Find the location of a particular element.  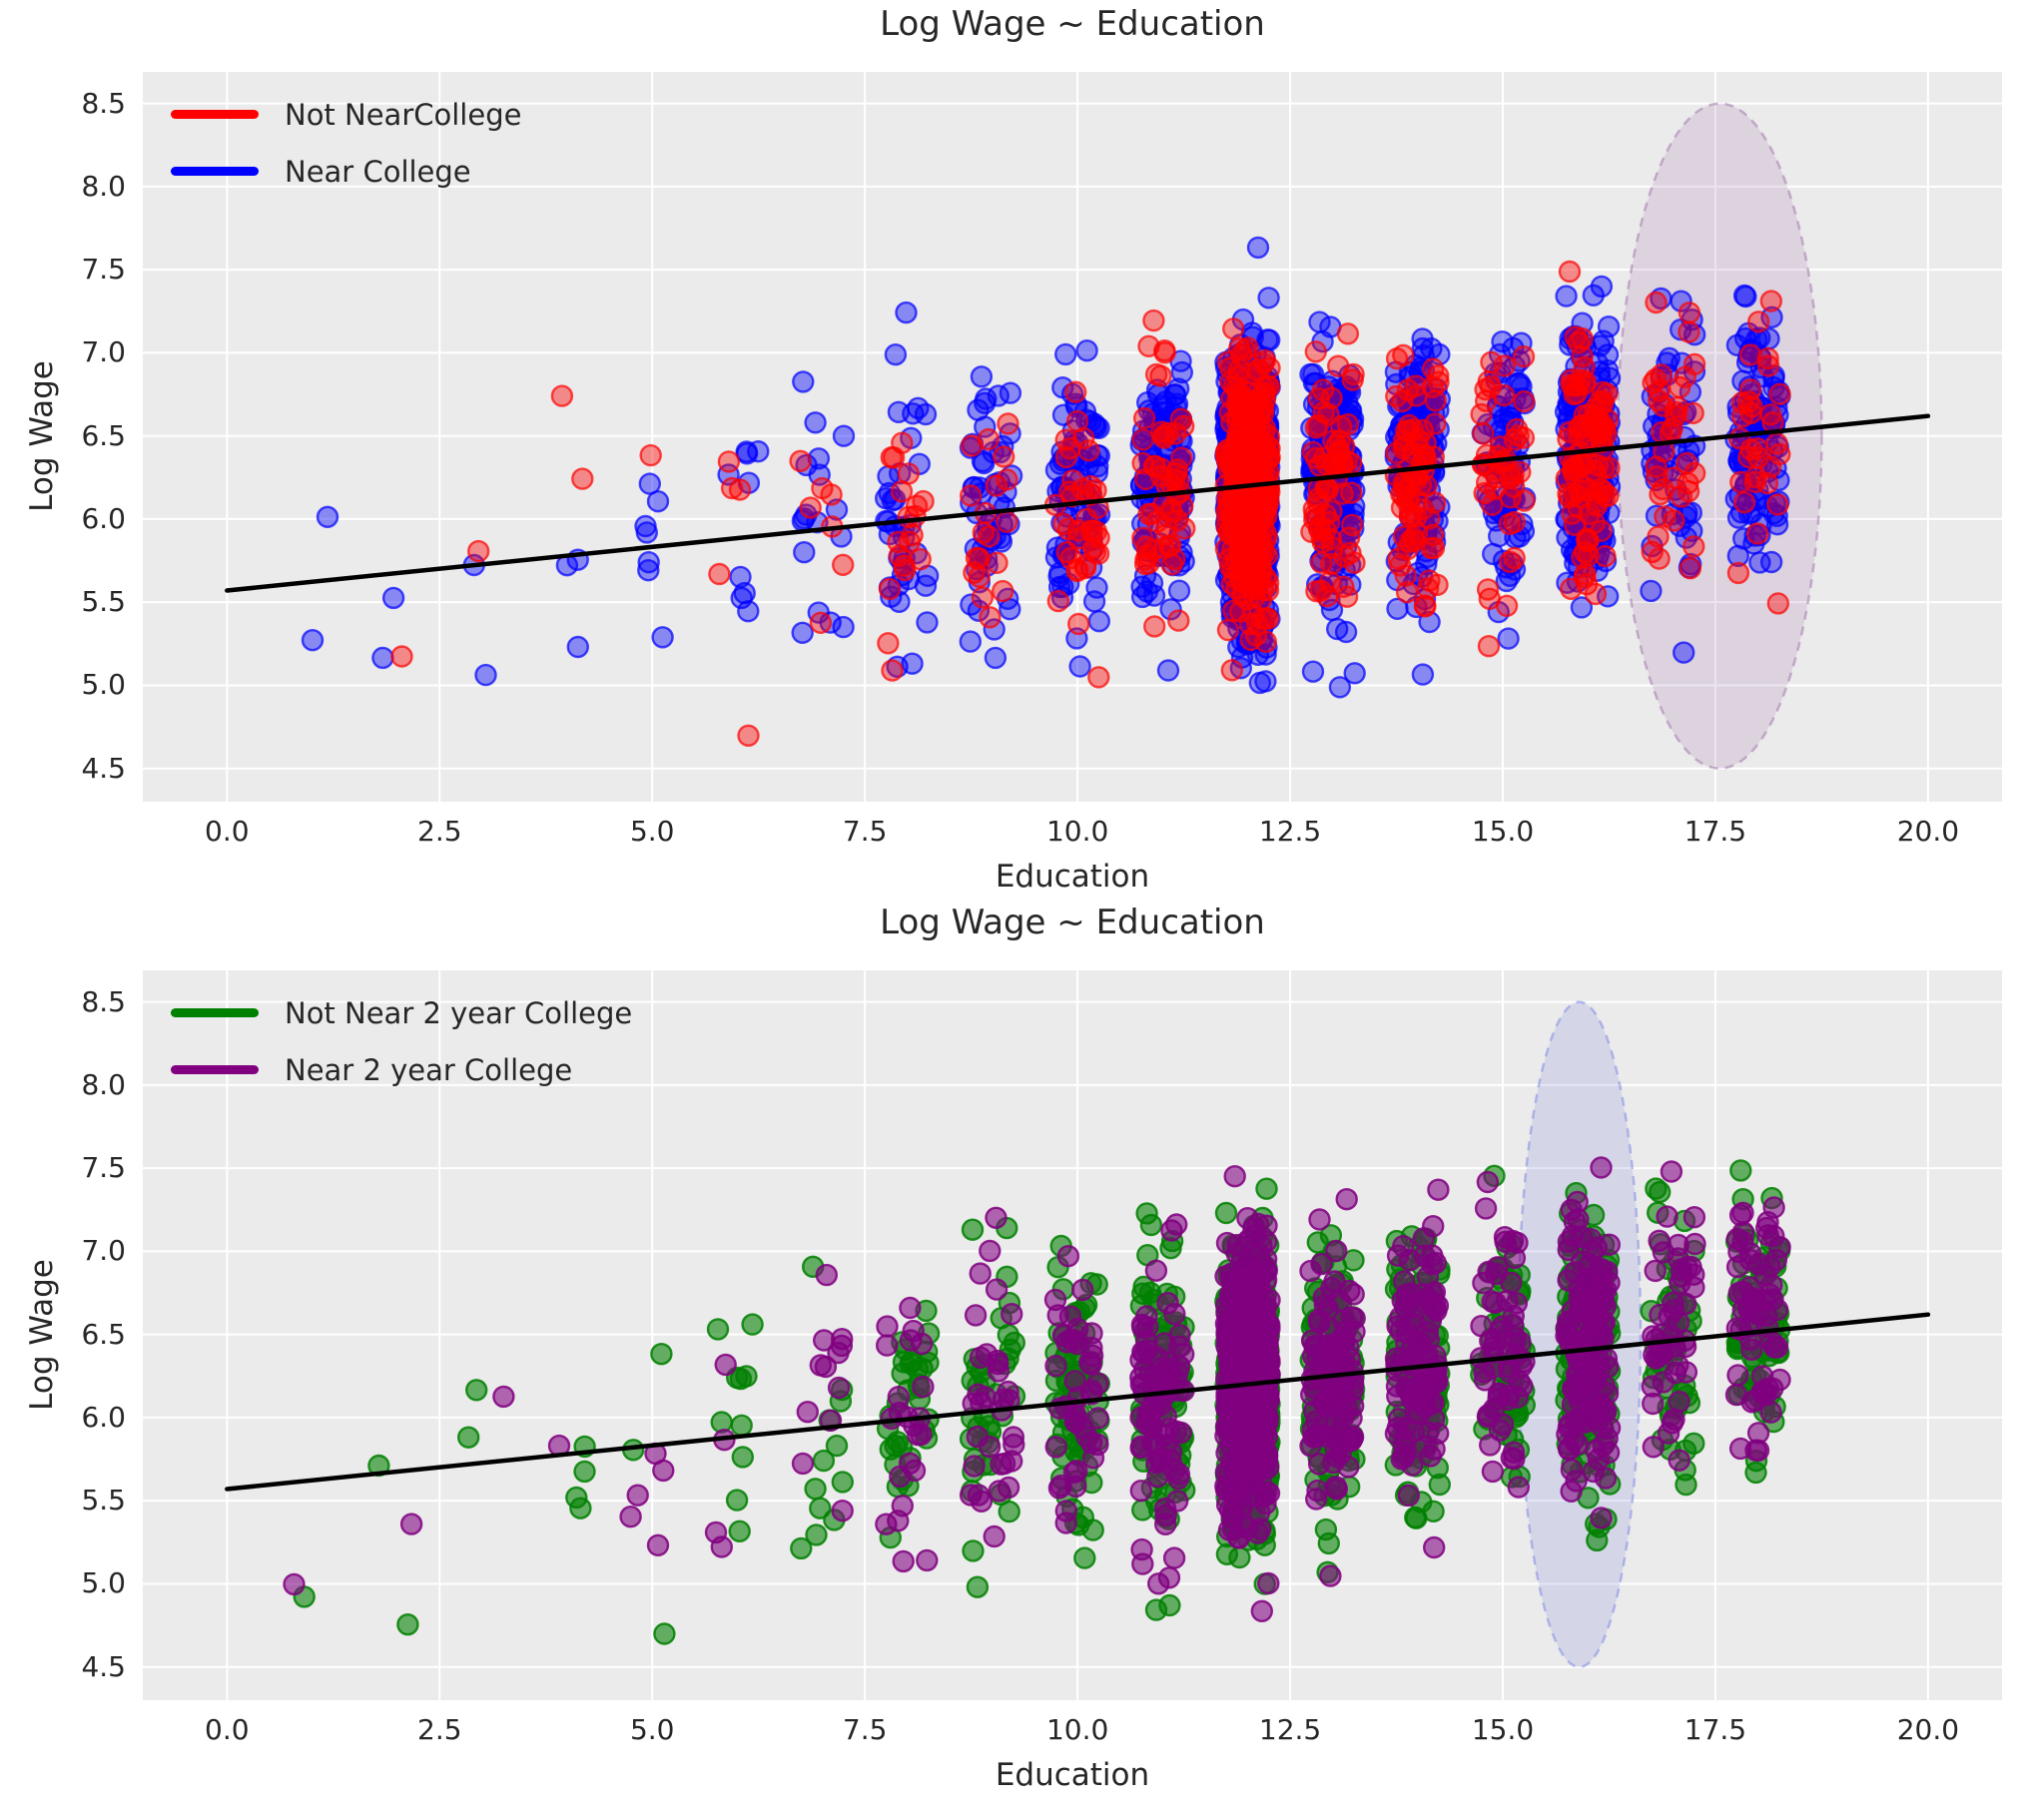

legend-item: Not Near 2 year College is located at coordinates (401, 1012).